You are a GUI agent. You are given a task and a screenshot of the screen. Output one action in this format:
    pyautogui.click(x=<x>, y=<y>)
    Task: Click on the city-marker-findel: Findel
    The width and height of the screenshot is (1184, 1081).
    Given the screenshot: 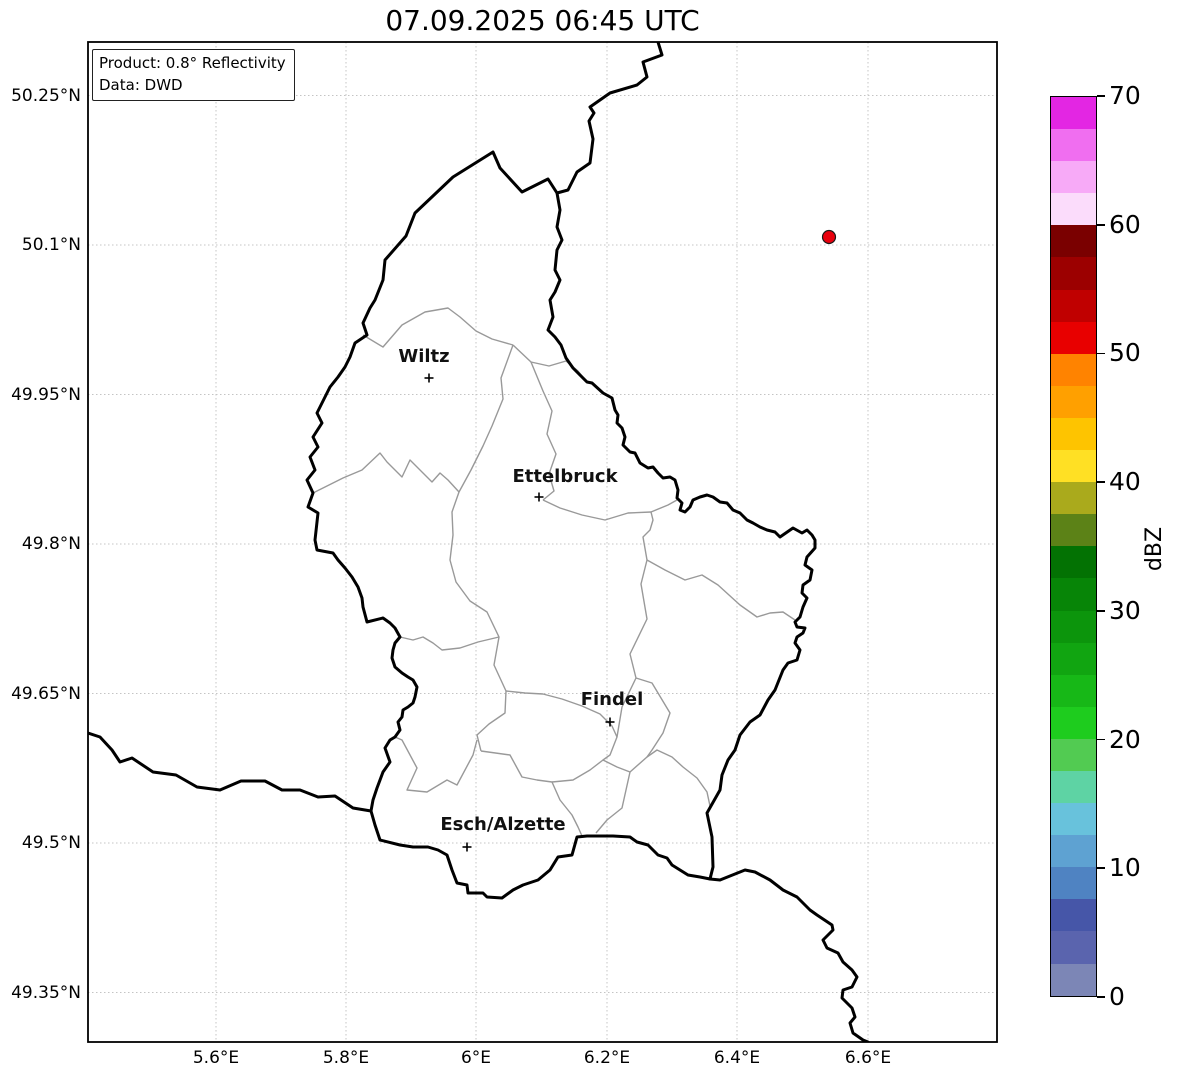 What is the action you would take?
    pyautogui.click(x=612, y=708)
    